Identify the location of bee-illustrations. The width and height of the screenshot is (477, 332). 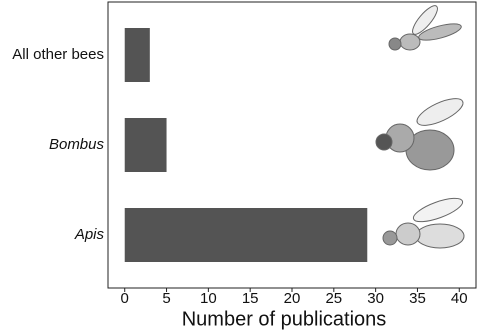
(420, 127).